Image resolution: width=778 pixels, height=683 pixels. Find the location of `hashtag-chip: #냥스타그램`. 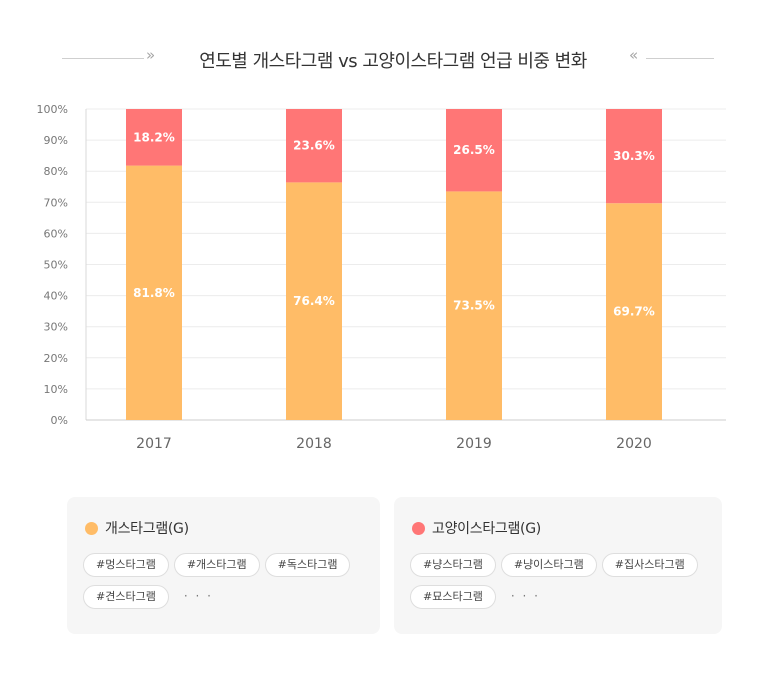

hashtag-chip: #냥스타그램 is located at coordinates (453, 565).